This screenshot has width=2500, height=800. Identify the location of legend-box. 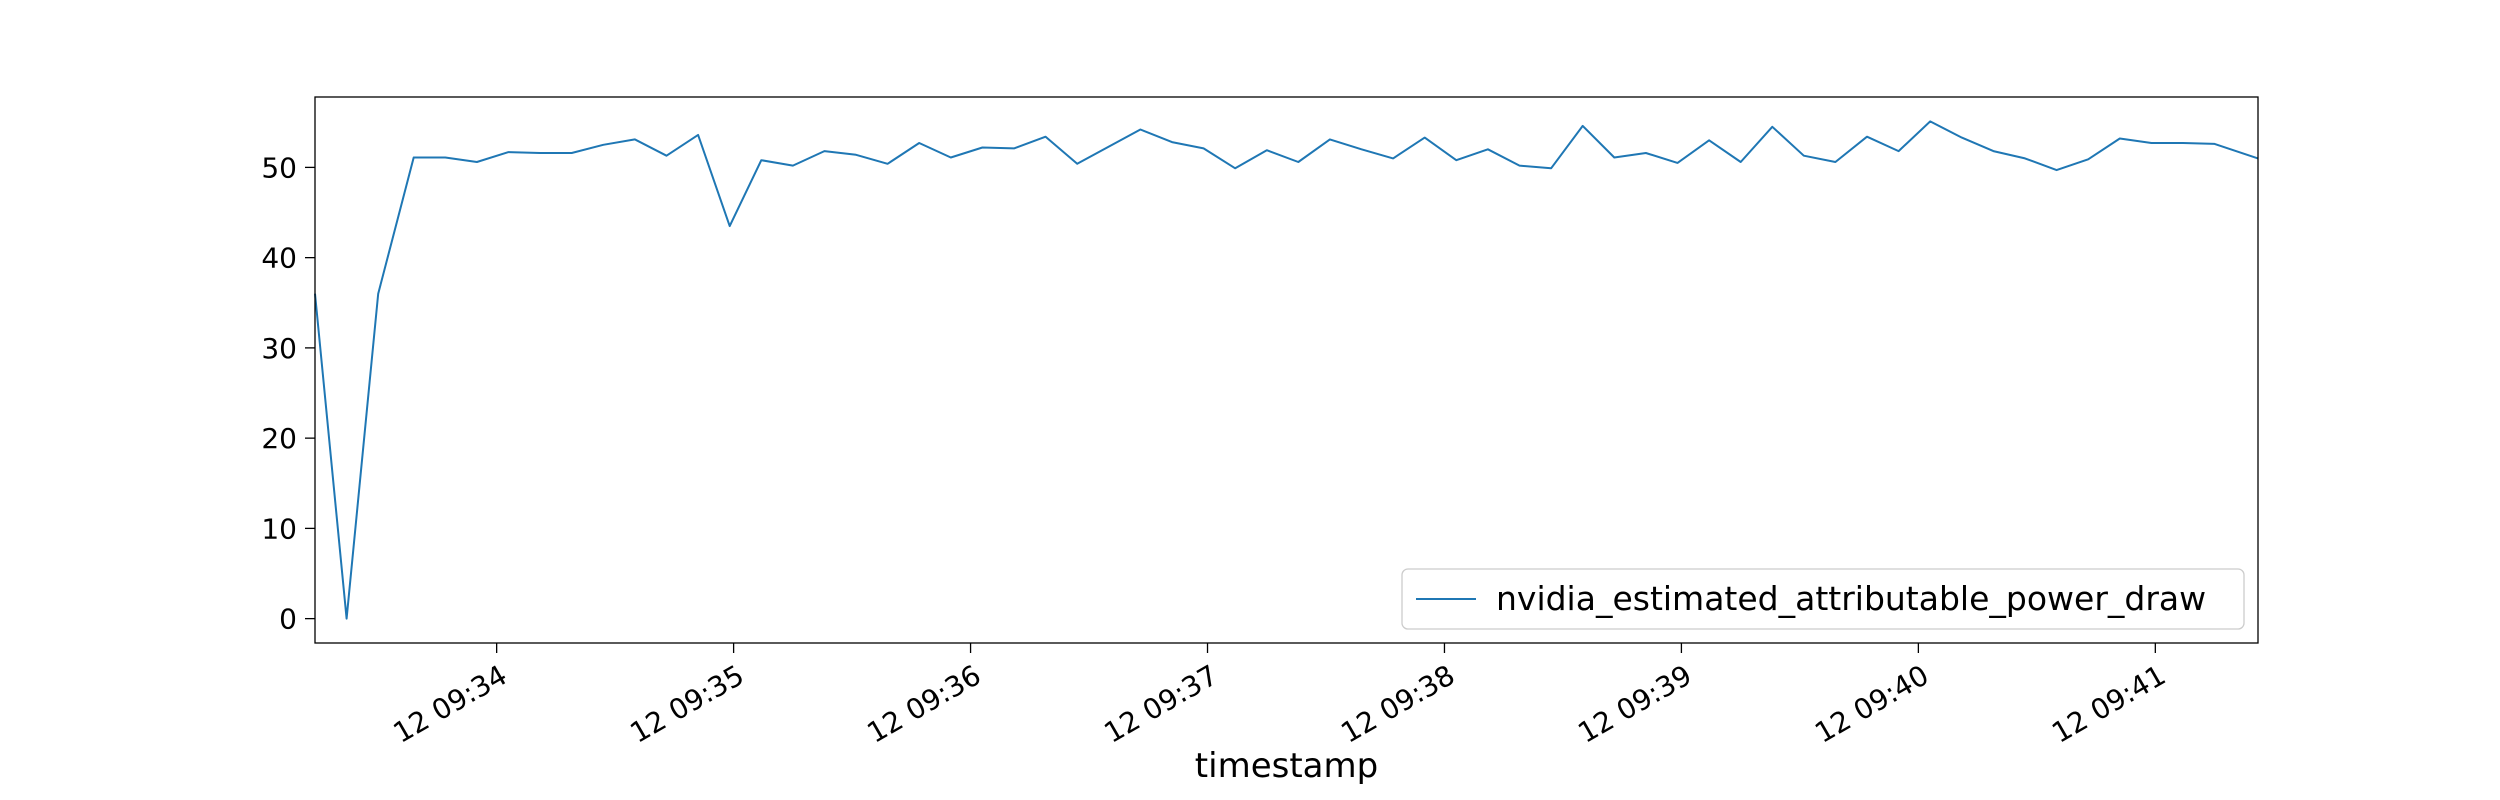
(1823, 599).